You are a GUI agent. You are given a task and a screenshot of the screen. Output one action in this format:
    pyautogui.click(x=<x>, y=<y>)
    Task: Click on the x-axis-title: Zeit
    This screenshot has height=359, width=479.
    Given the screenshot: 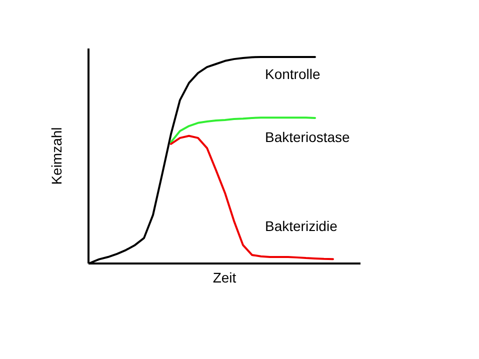 What is the action you would take?
    pyautogui.click(x=224, y=278)
    